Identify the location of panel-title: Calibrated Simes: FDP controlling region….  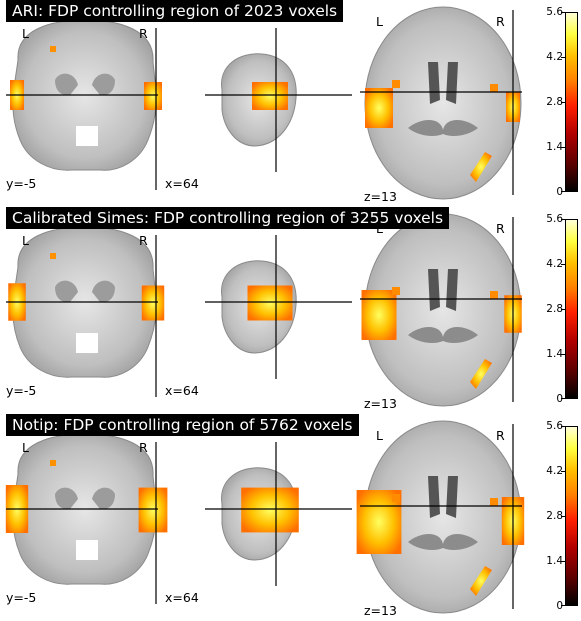
(228, 218).